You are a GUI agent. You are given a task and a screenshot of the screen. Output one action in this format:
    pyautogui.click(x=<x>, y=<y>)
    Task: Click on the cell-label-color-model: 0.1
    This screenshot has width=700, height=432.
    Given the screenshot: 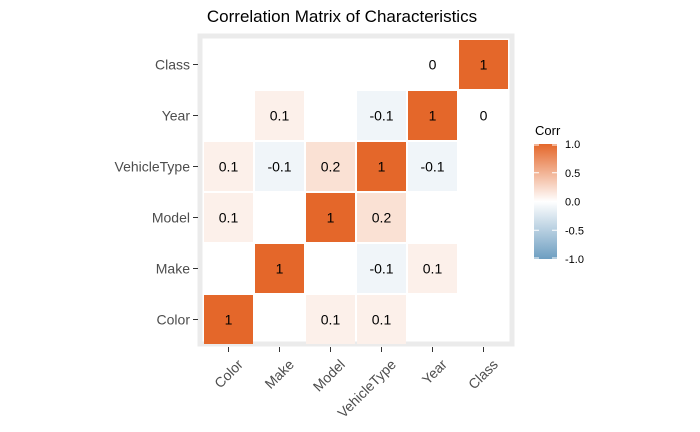 What is the action you would take?
    pyautogui.click(x=331, y=320)
    